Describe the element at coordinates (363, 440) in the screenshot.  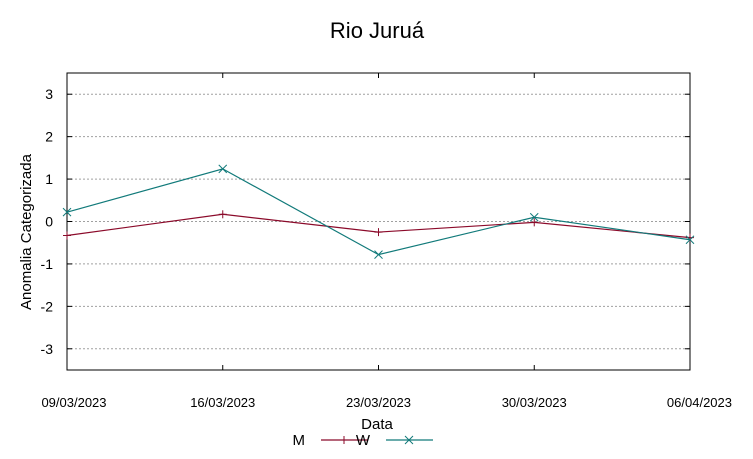
I see `legend-label-w: W` at that location.